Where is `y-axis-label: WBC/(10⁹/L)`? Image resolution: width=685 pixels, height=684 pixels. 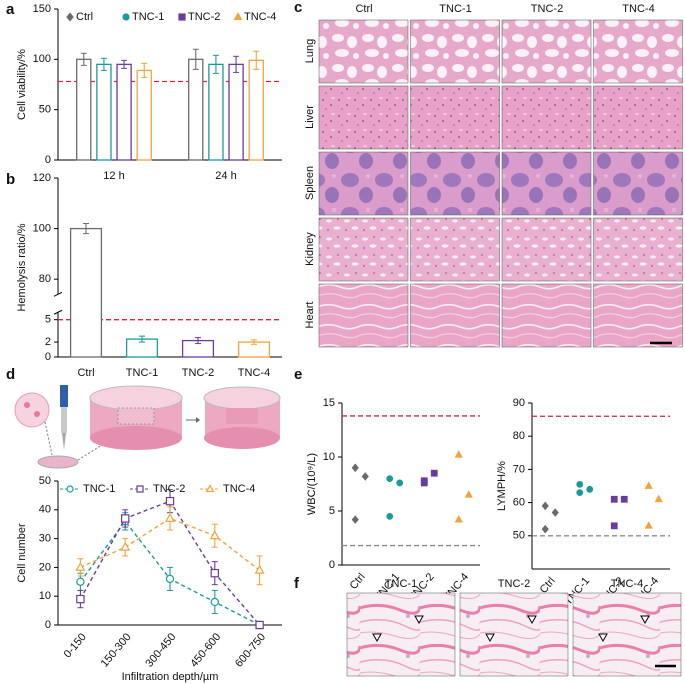 y-axis-label: WBC/(10⁹/L) is located at coordinates (312, 484).